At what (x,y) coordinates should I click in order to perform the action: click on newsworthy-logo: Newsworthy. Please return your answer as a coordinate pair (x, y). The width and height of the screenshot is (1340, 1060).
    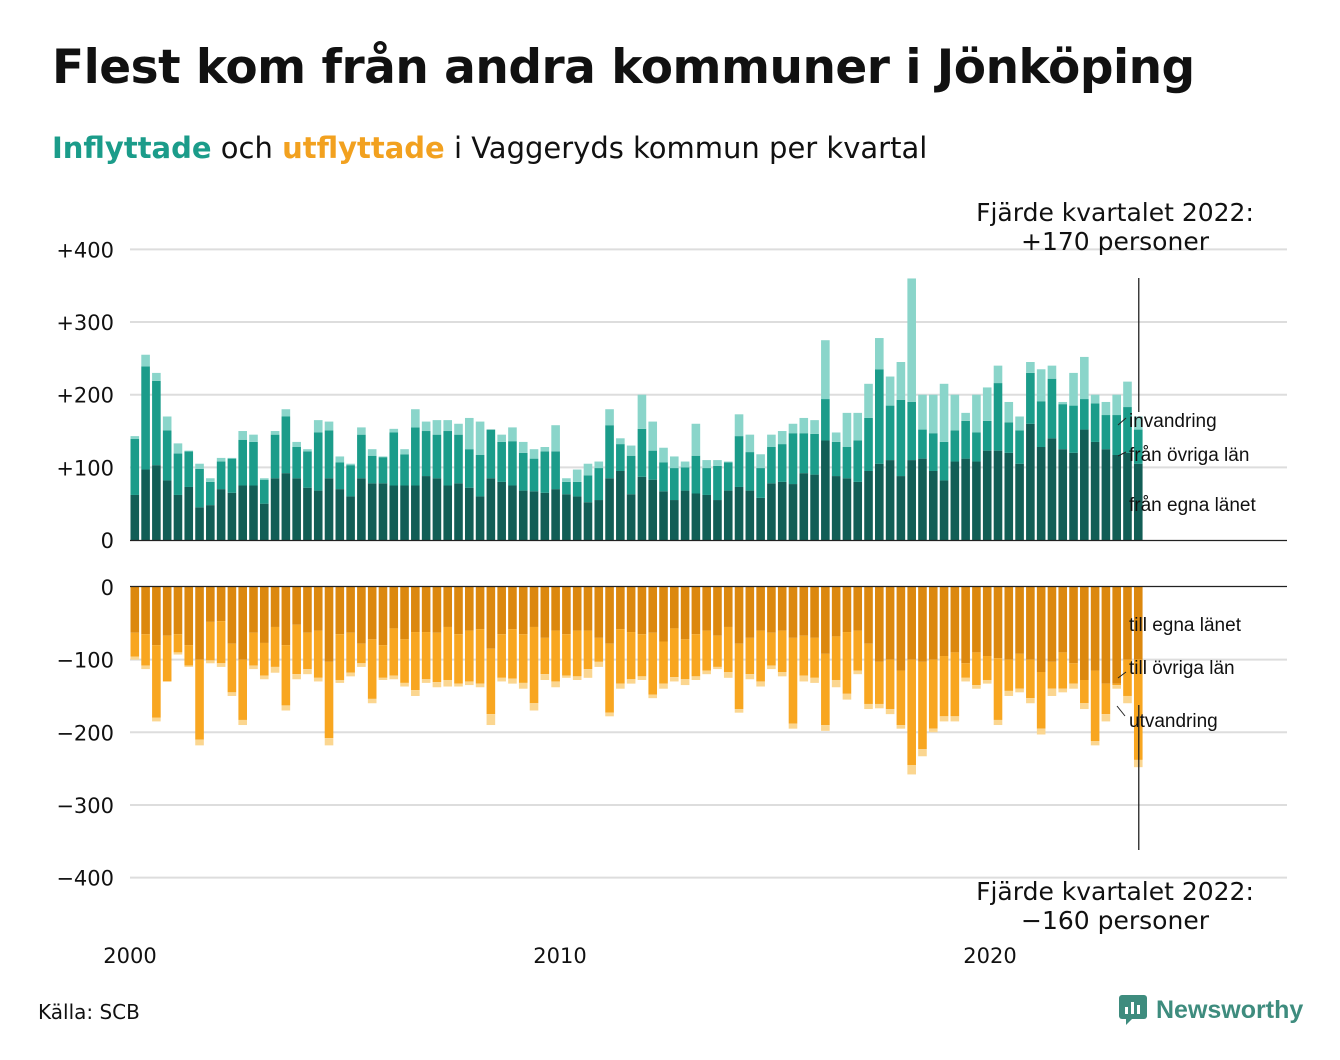
    Looking at the image, I should click on (1210, 1010).